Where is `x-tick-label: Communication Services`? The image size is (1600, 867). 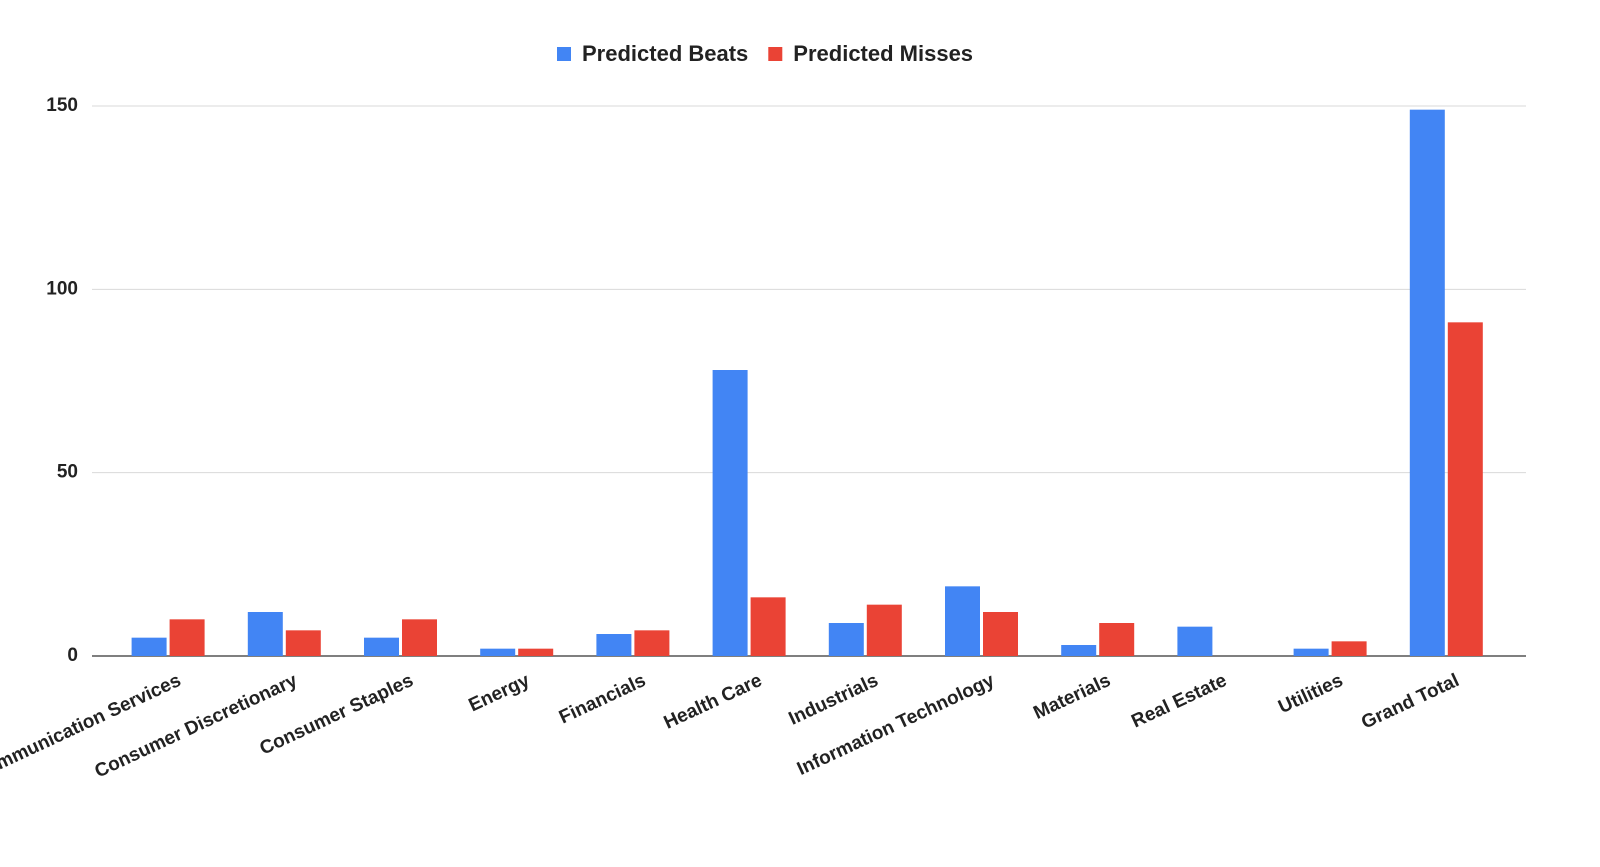
x-tick-label: Communication Services is located at coordinates (92, 727).